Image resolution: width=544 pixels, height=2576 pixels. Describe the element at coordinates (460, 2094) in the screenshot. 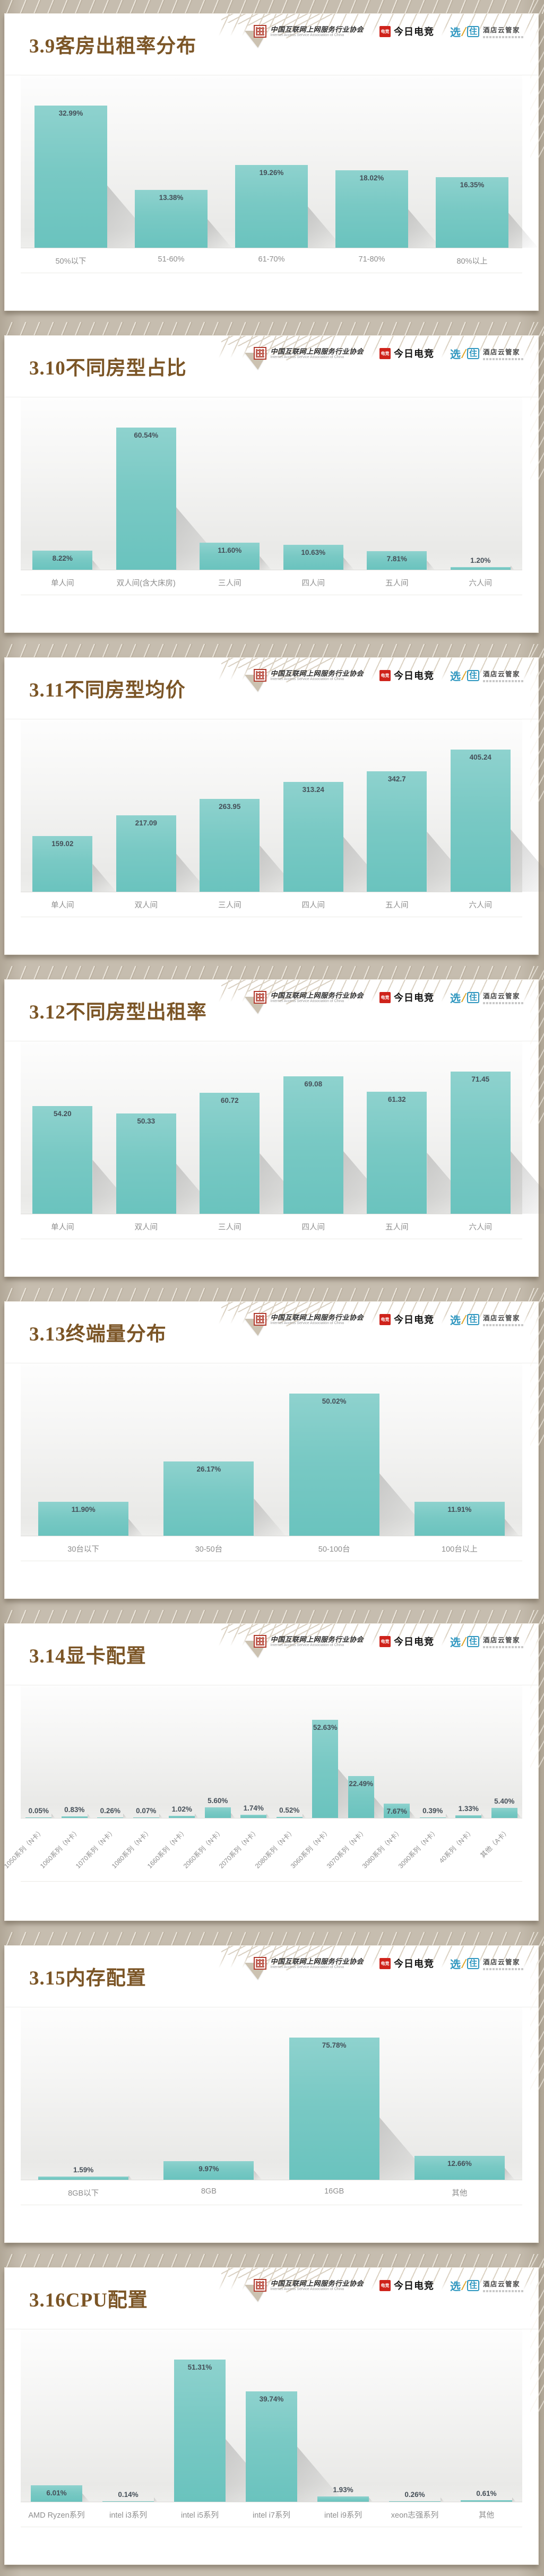

I see `bar-slot: 12.66%` at that location.